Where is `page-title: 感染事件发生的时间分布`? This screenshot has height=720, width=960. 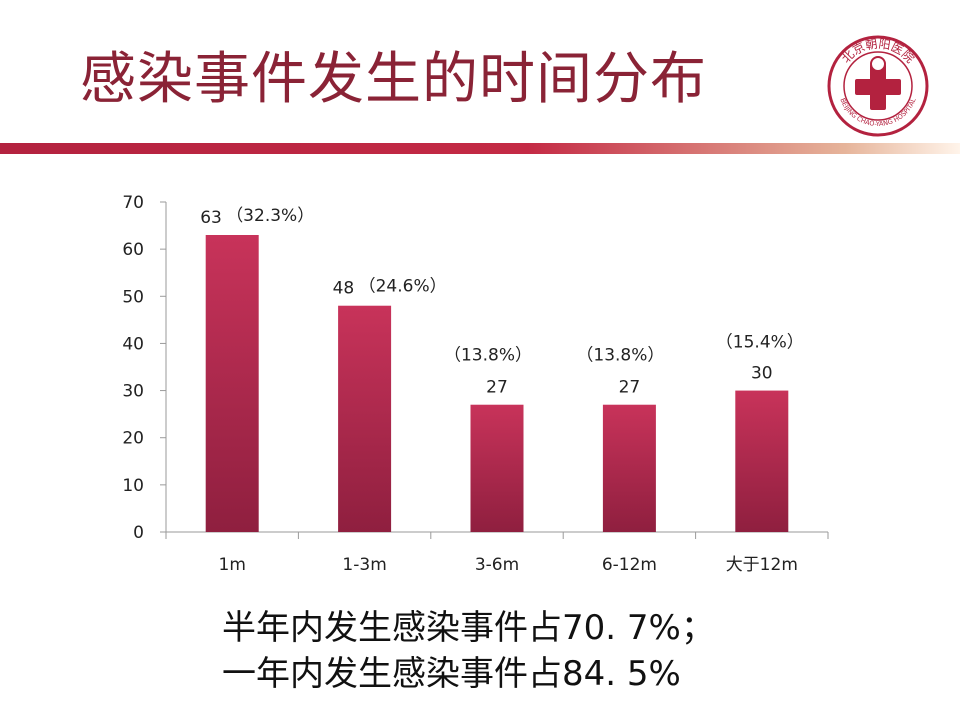 page-title: 感染事件发生的时间分布 is located at coordinates (393, 79).